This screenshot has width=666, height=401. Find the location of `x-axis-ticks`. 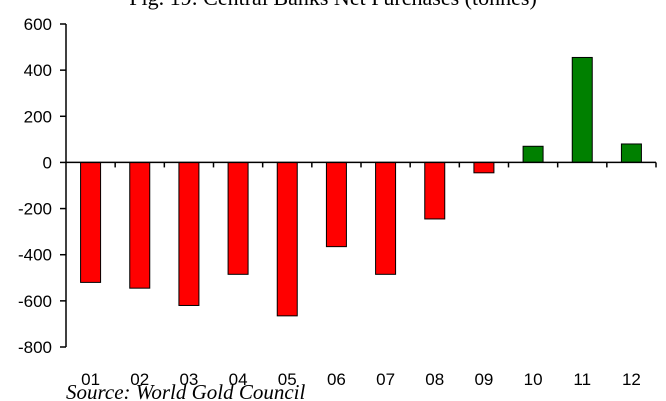

x-axis-ticks is located at coordinates (385, 165).